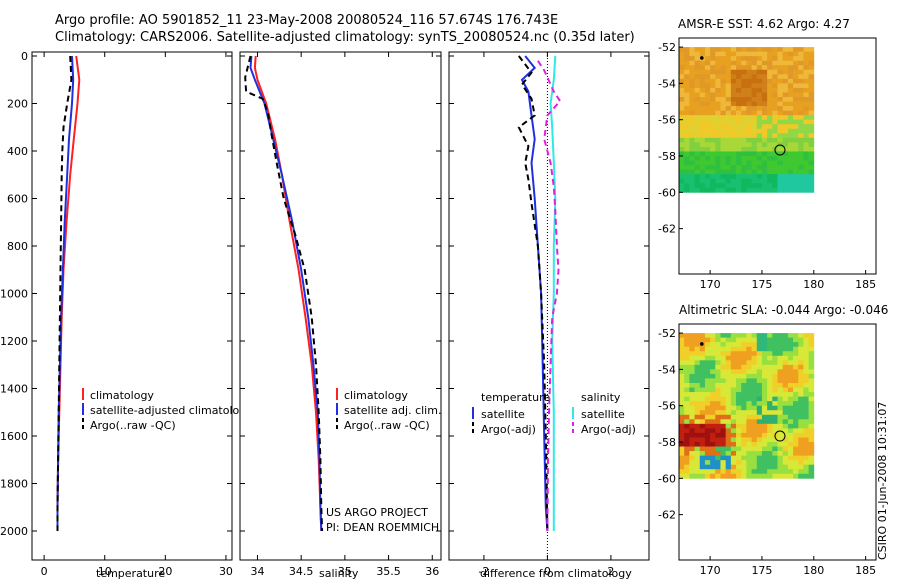 The height and width of the screenshot is (580, 900). I want to click on sla-map-xtick-label: 185, so click(865, 570).